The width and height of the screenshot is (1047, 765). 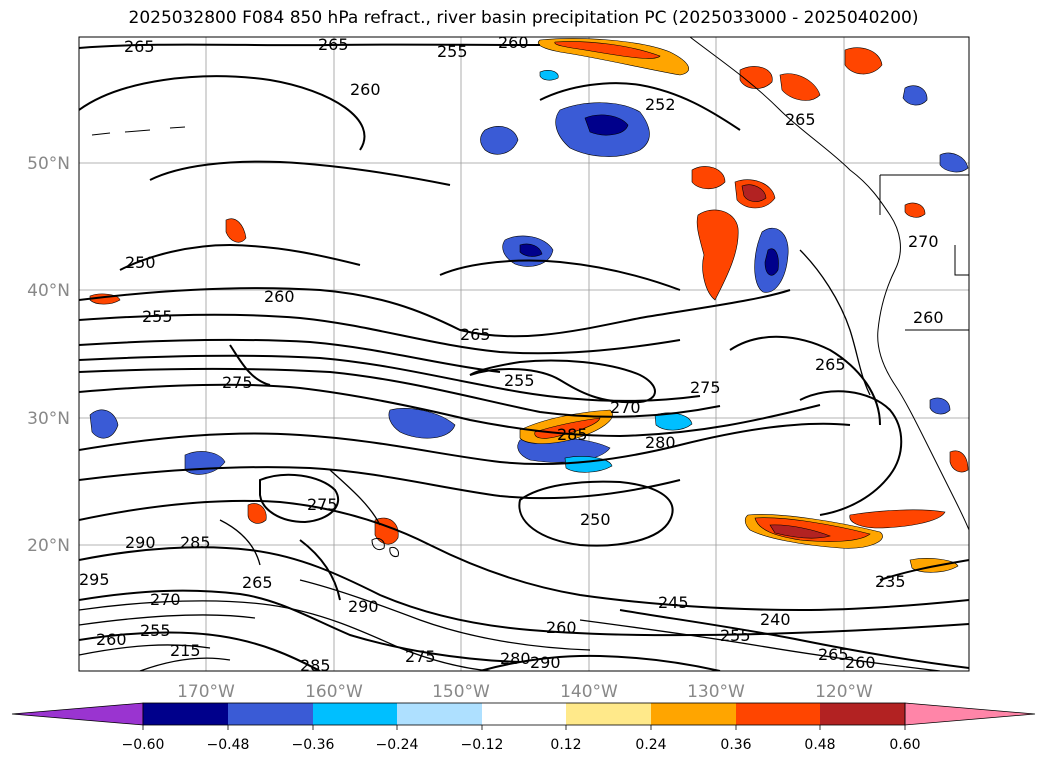 I want to click on latitude-axis: 50°N 40°N 30°N 20°N, so click(x=48, y=355).